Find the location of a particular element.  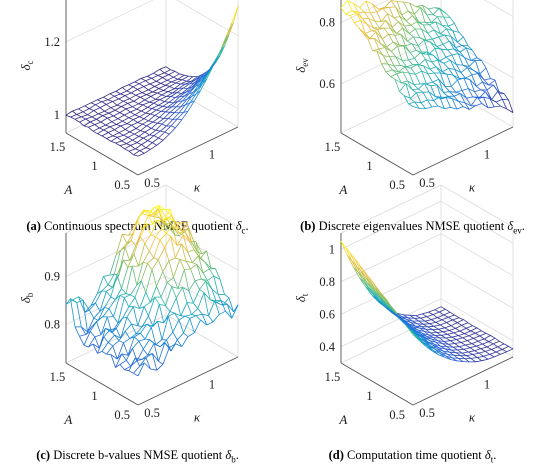

z-axis-label: δb is located at coordinates (26, 297).